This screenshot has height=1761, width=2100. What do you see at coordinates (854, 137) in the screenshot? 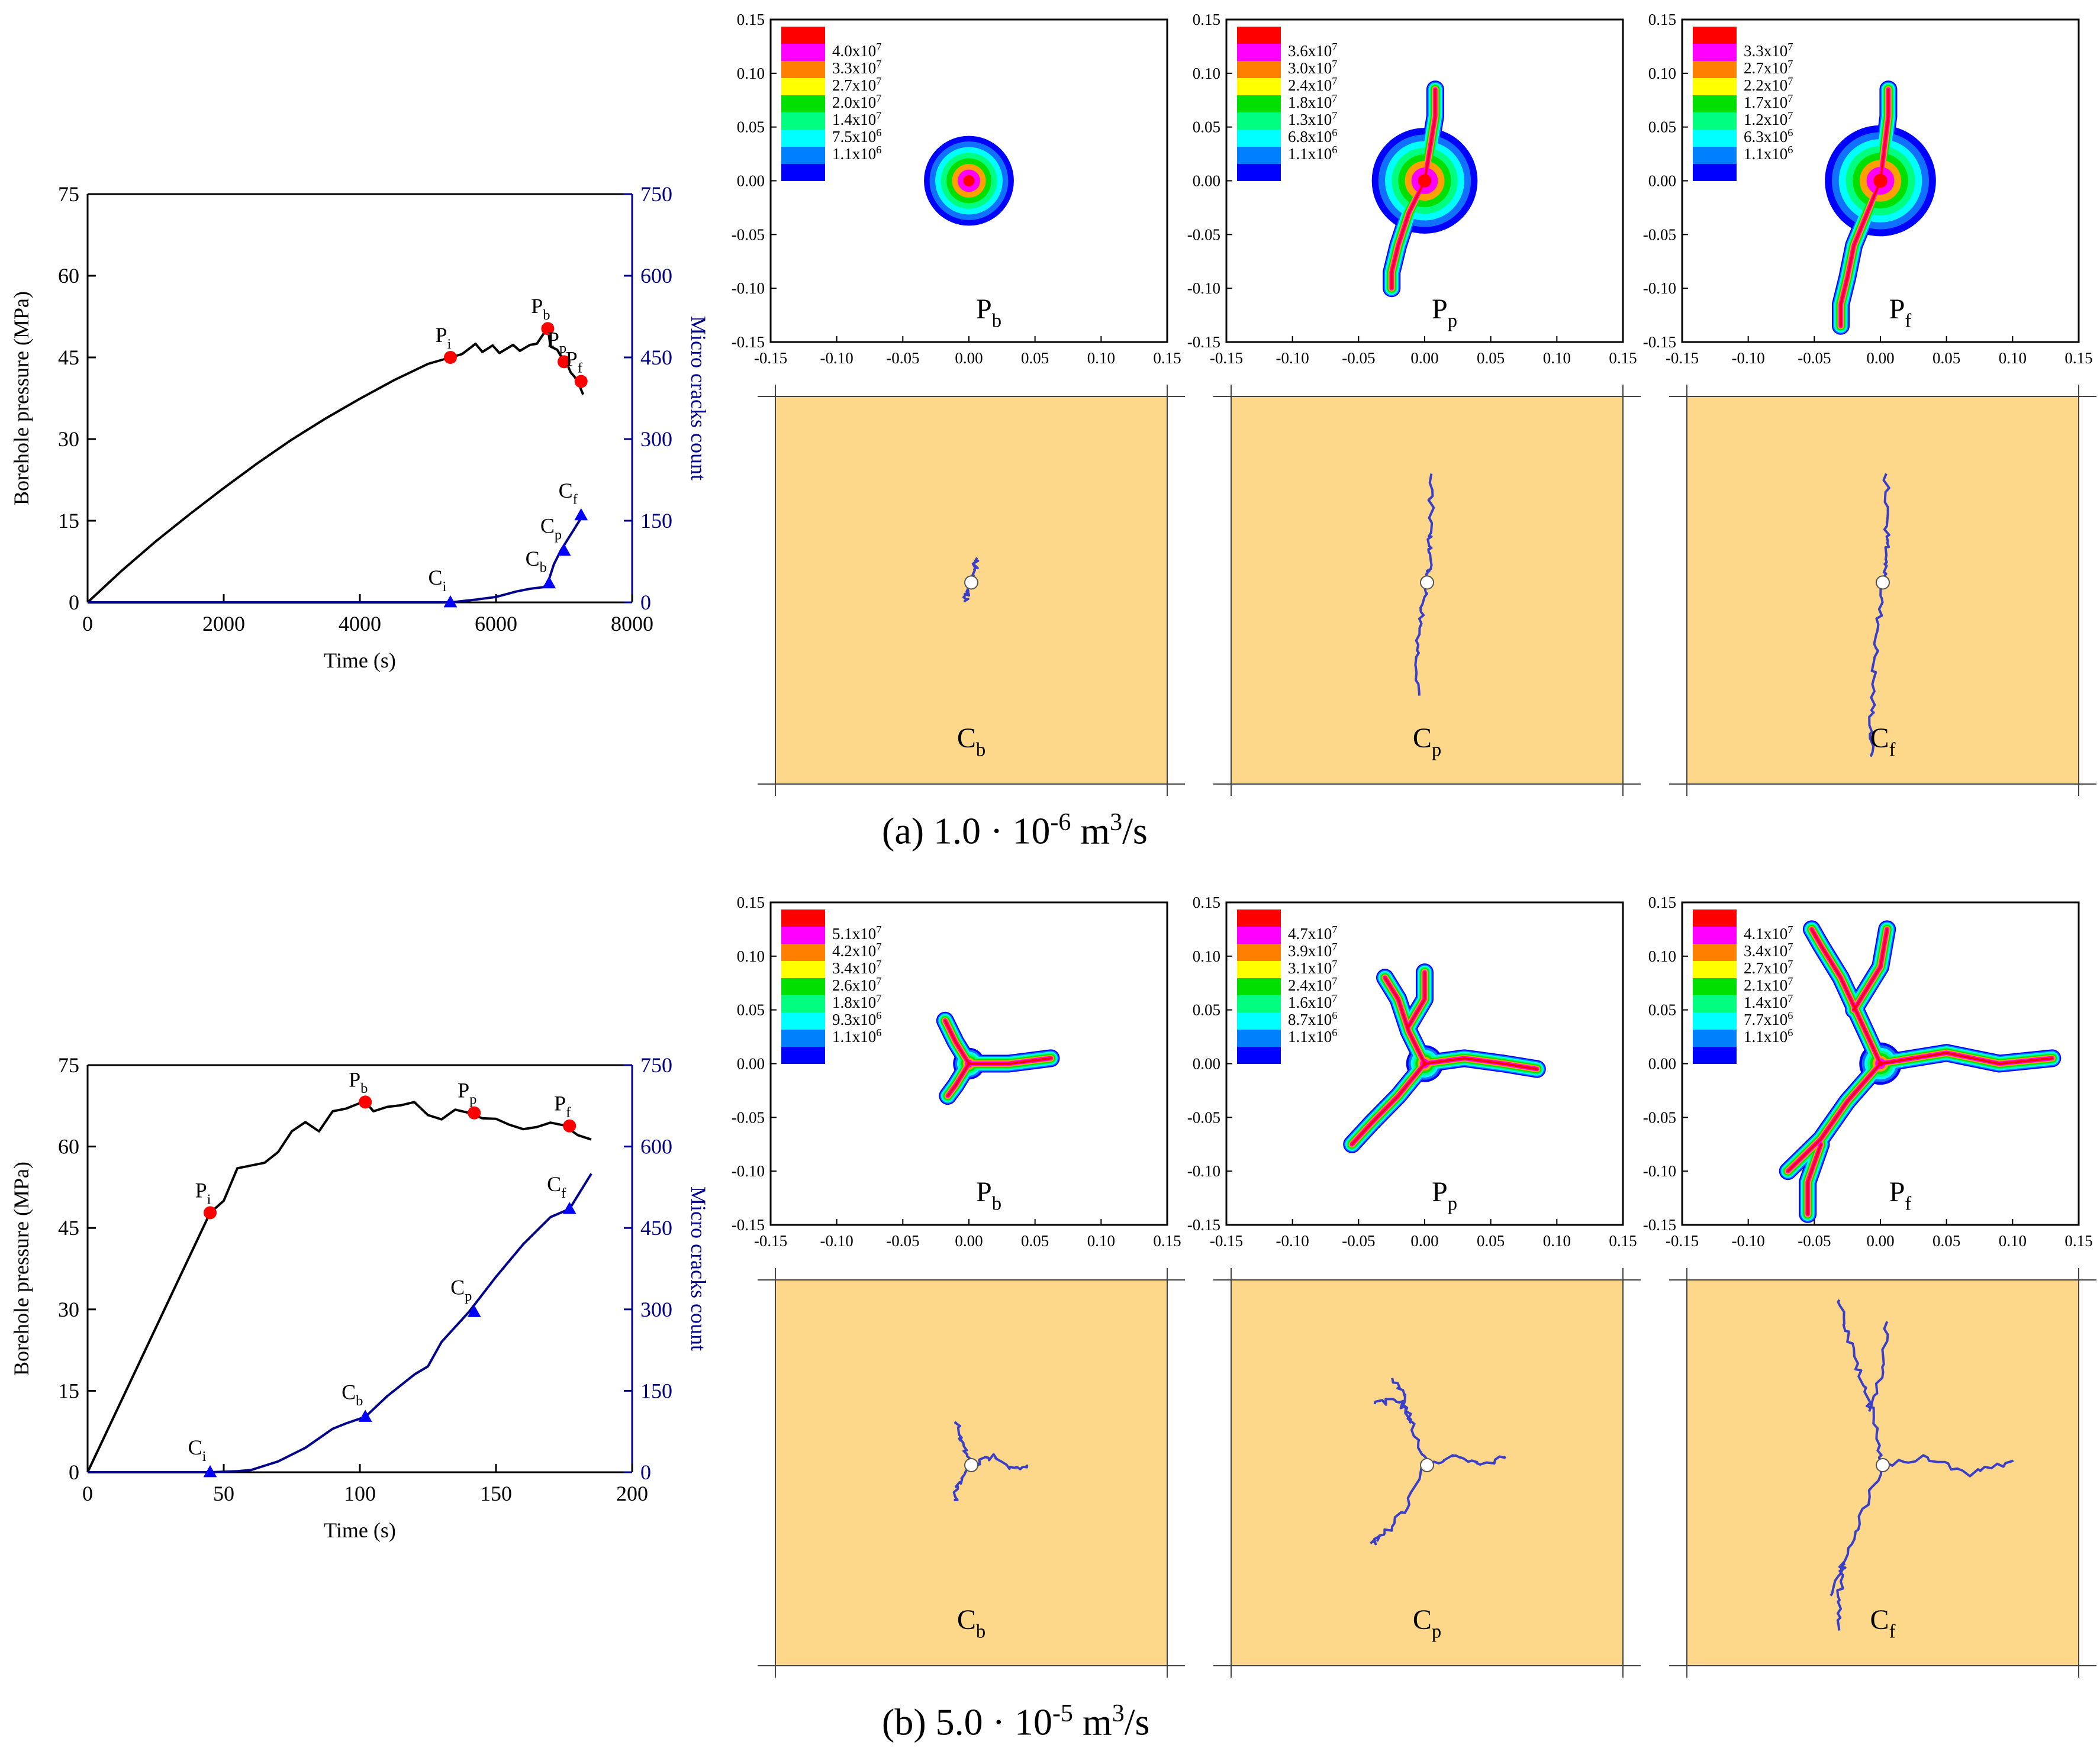
I see `legend-label-main: 7.5x10` at bounding box center [854, 137].